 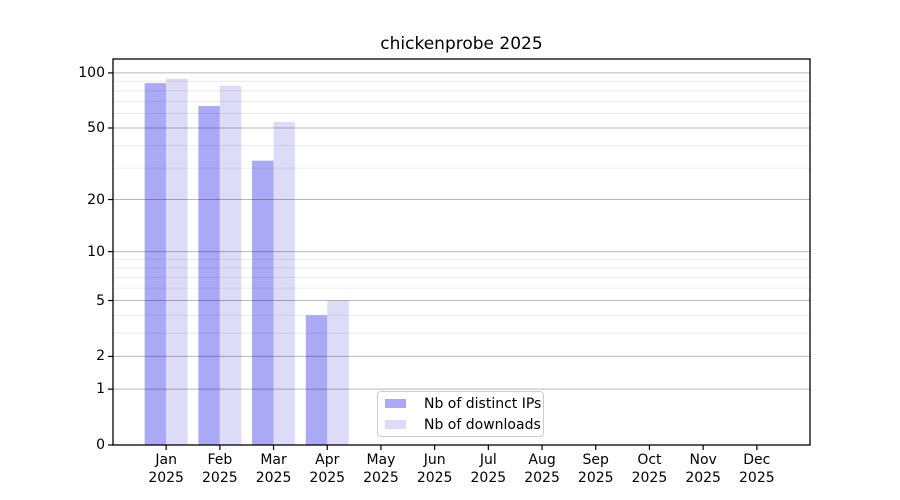 What do you see at coordinates (100, 445) in the screenshot?
I see `ytick-label-0: 0` at bounding box center [100, 445].